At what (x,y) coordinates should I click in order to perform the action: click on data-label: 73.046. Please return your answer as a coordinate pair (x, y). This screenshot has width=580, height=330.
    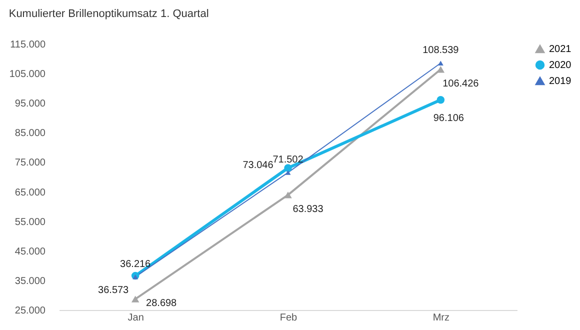
    Looking at the image, I should click on (258, 165).